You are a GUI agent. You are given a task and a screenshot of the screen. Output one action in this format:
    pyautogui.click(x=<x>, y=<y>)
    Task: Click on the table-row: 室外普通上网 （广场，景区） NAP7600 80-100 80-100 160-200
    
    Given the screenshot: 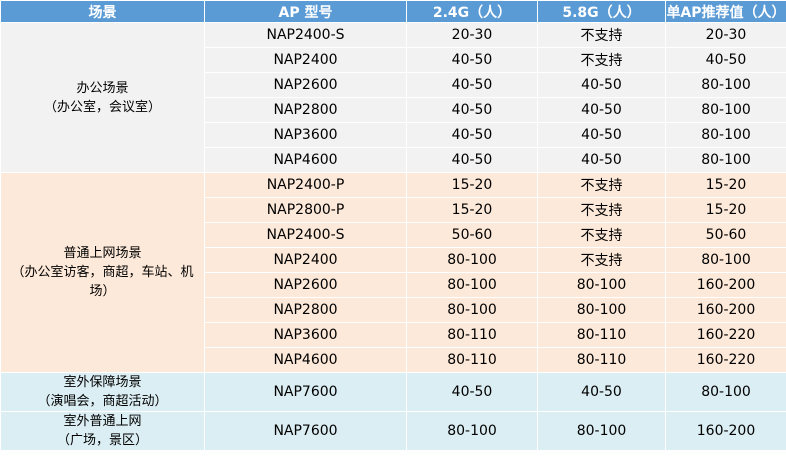 What is the action you would take?
    pyautogui.click(x=393, y=431)
    